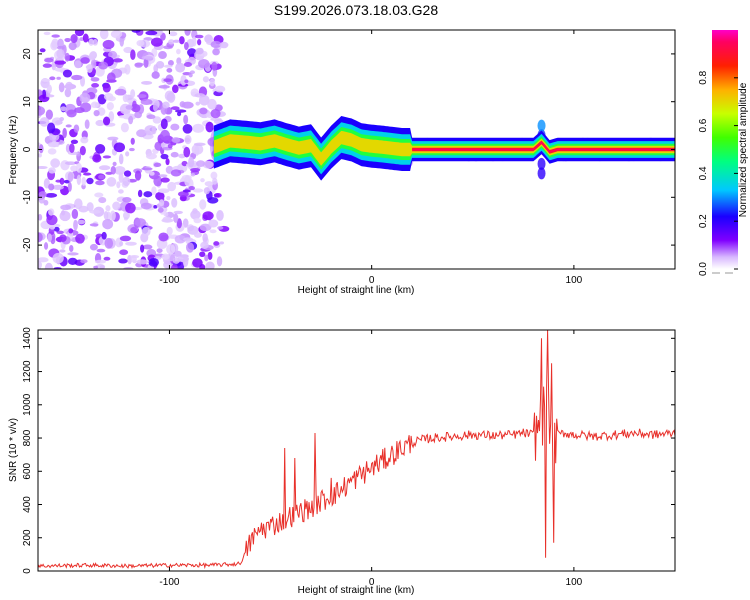 The height and width of the screenshot is (600, 750). Describe the element at coordinates (27, 504) in the screenshot. I see `y-tick-label: 400` at that location.